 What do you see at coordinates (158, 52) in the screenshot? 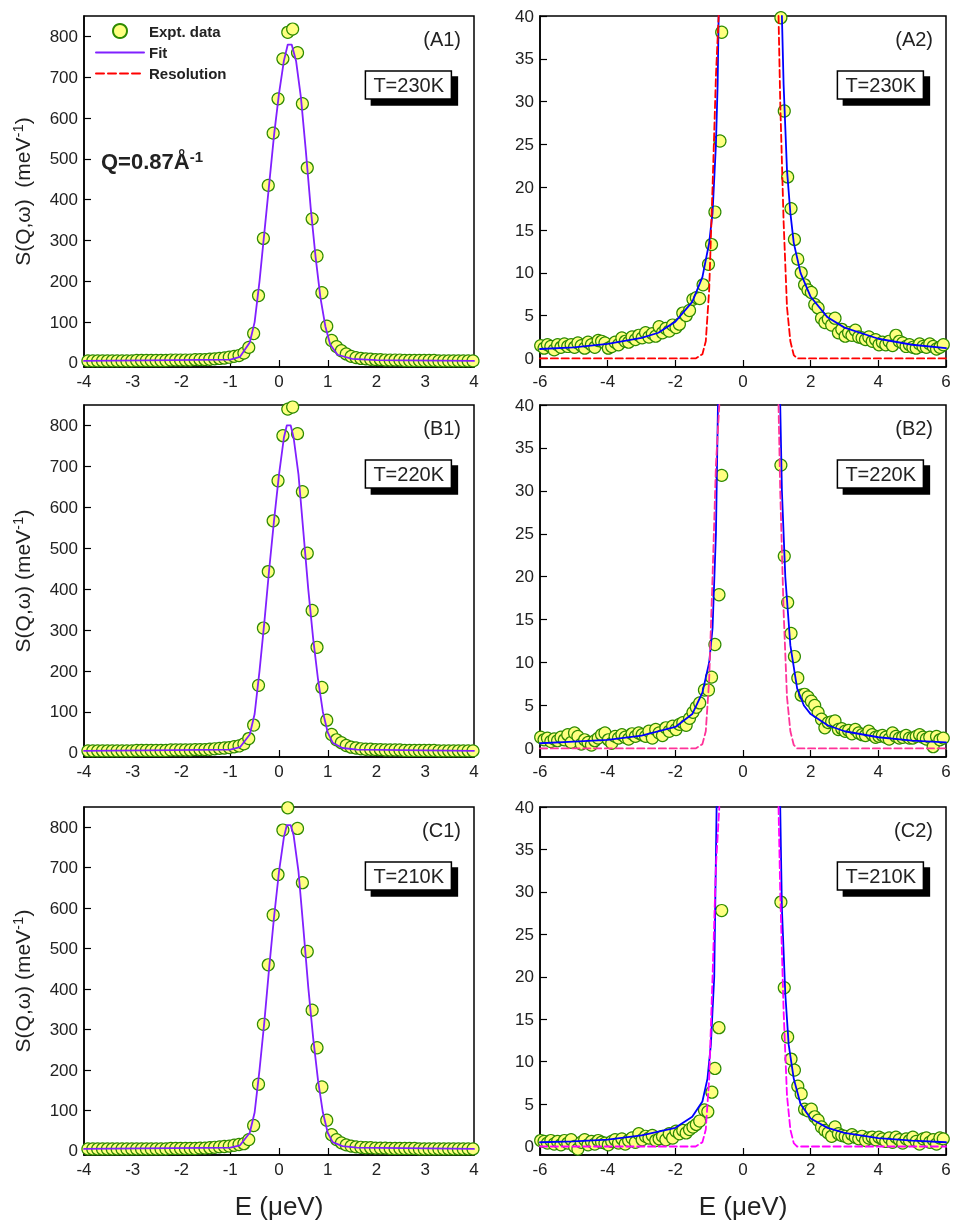
I see `legend-label: Fit` at bounding box center [158, 52].